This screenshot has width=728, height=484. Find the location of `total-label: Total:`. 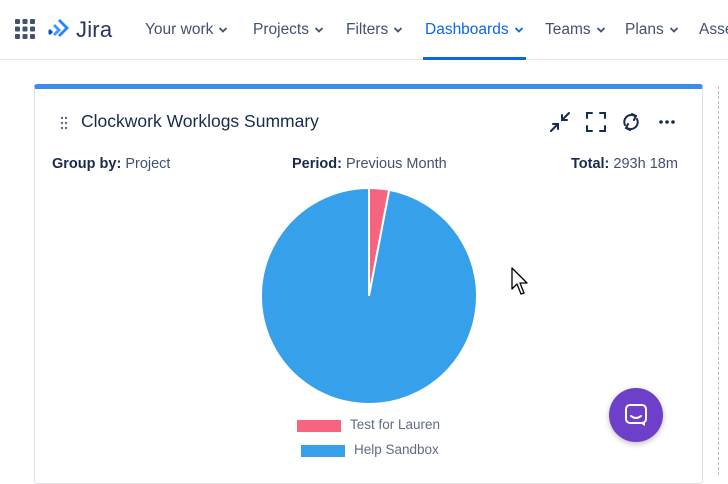

total-label: Total: is located at coordinates (590, 164).